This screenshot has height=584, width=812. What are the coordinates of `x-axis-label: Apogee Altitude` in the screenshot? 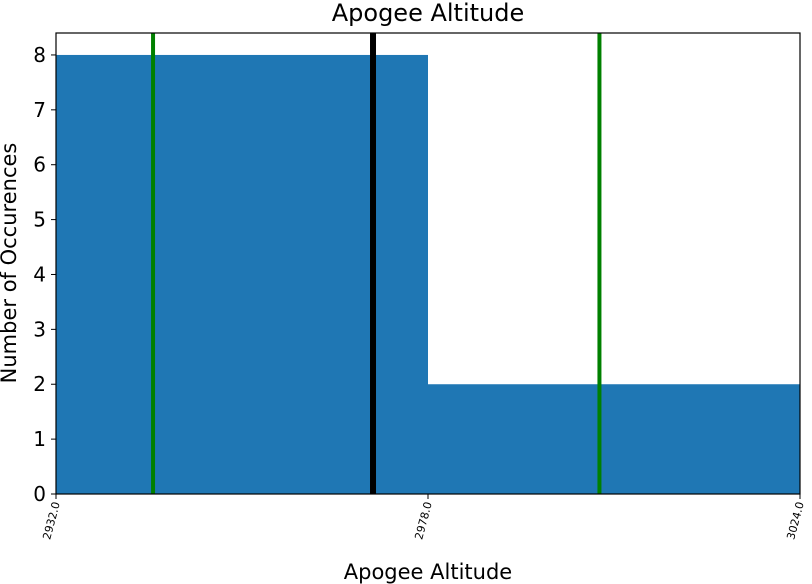 It's located at (428, 572).